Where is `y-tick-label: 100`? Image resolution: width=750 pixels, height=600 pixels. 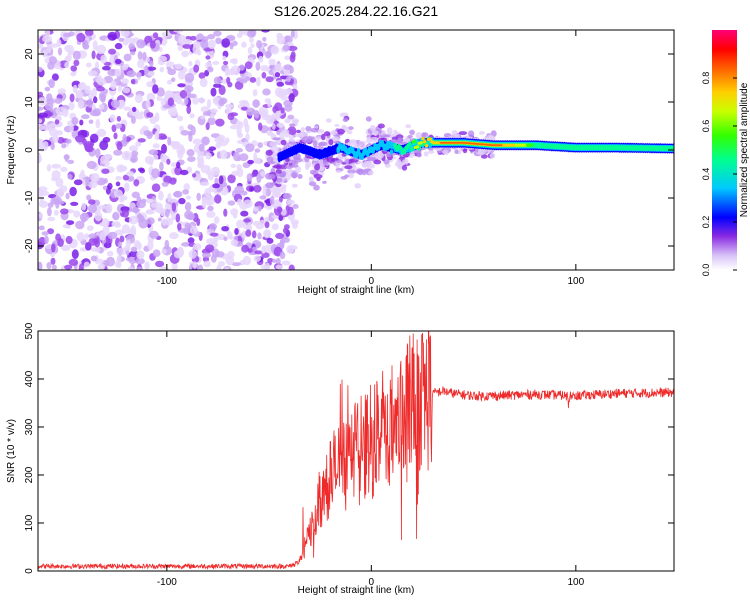
y-tick-label: 100 is located at coordinates (29, 522).